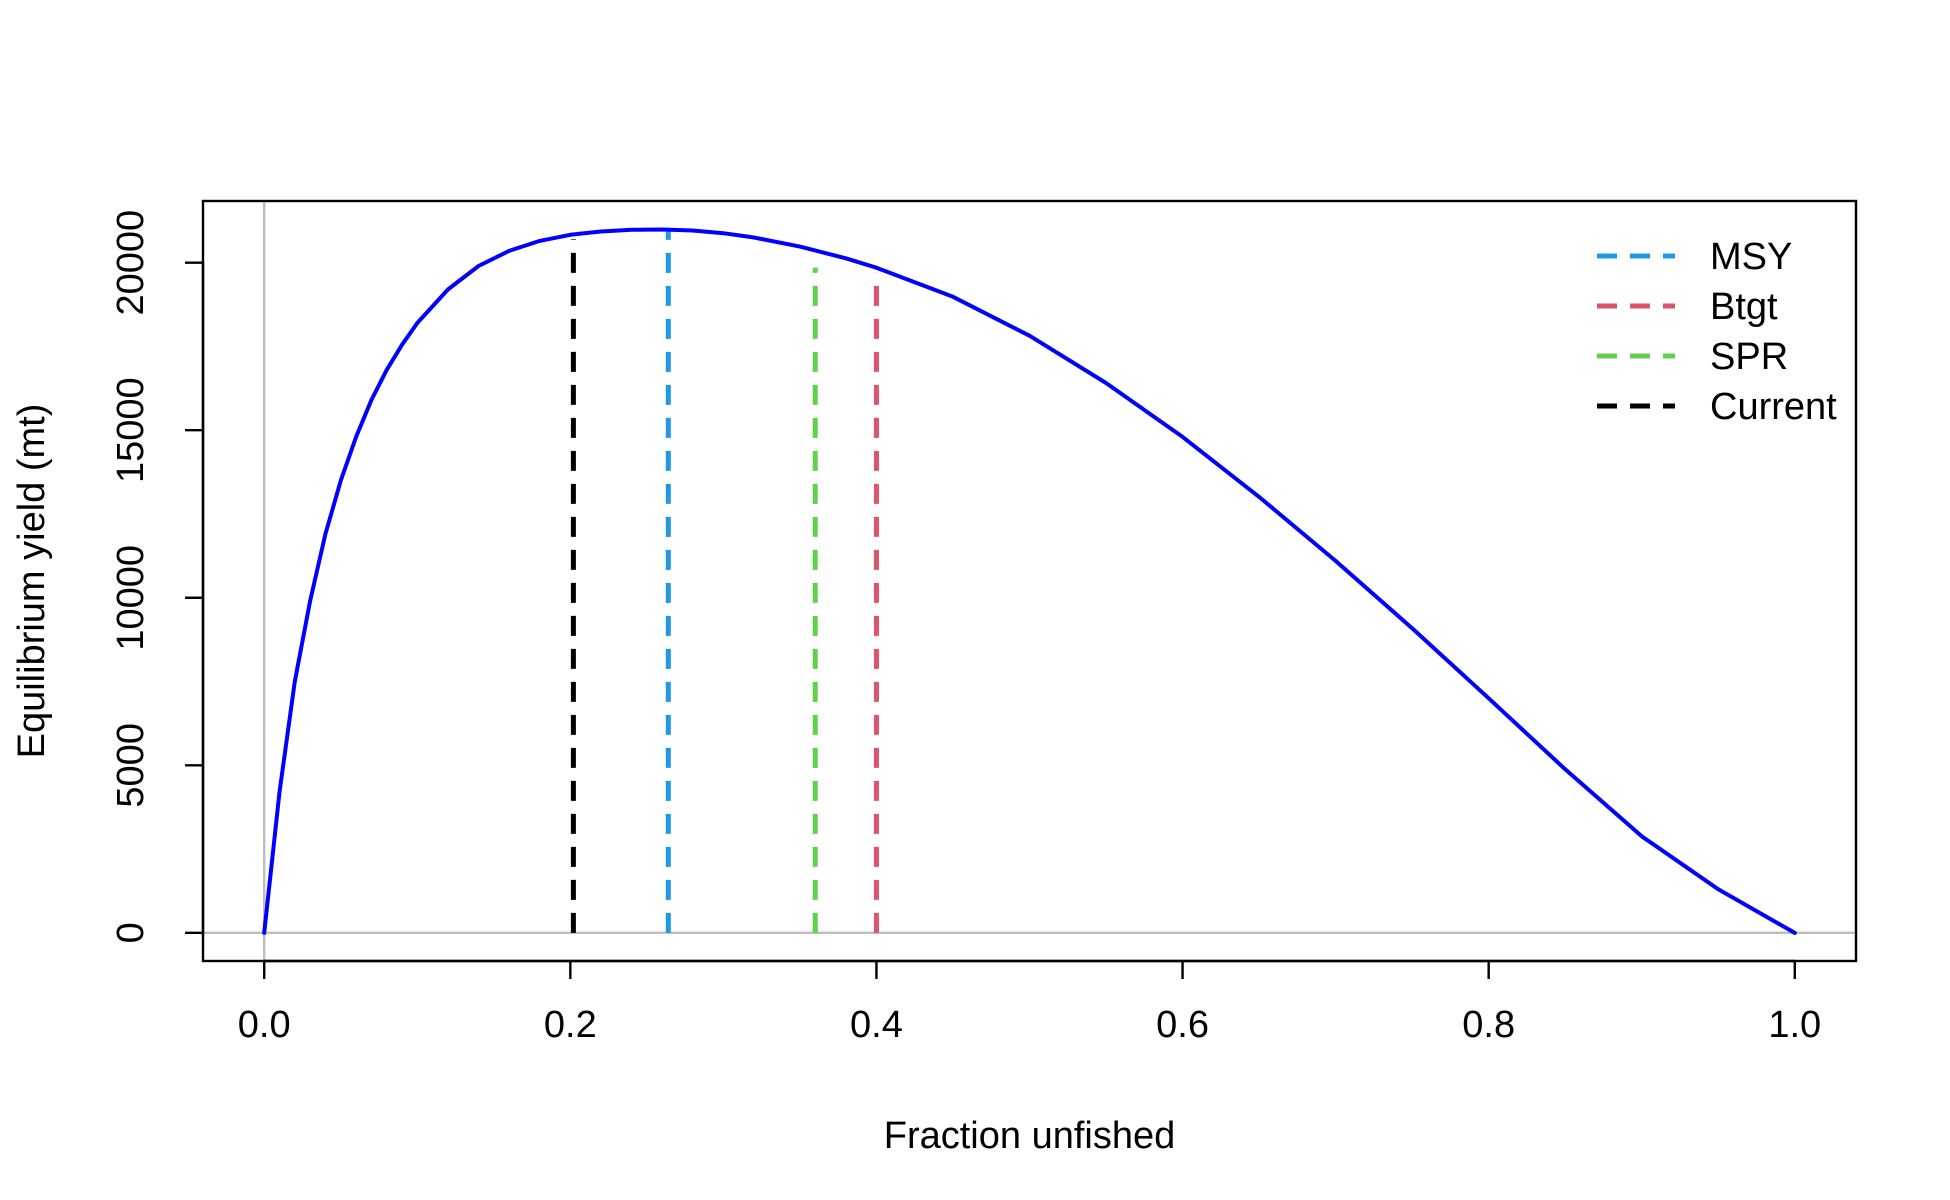 This screenshot has height=1200, width=1950. I want to click on x-tick-label: 0.6, so click(1182, 1025).